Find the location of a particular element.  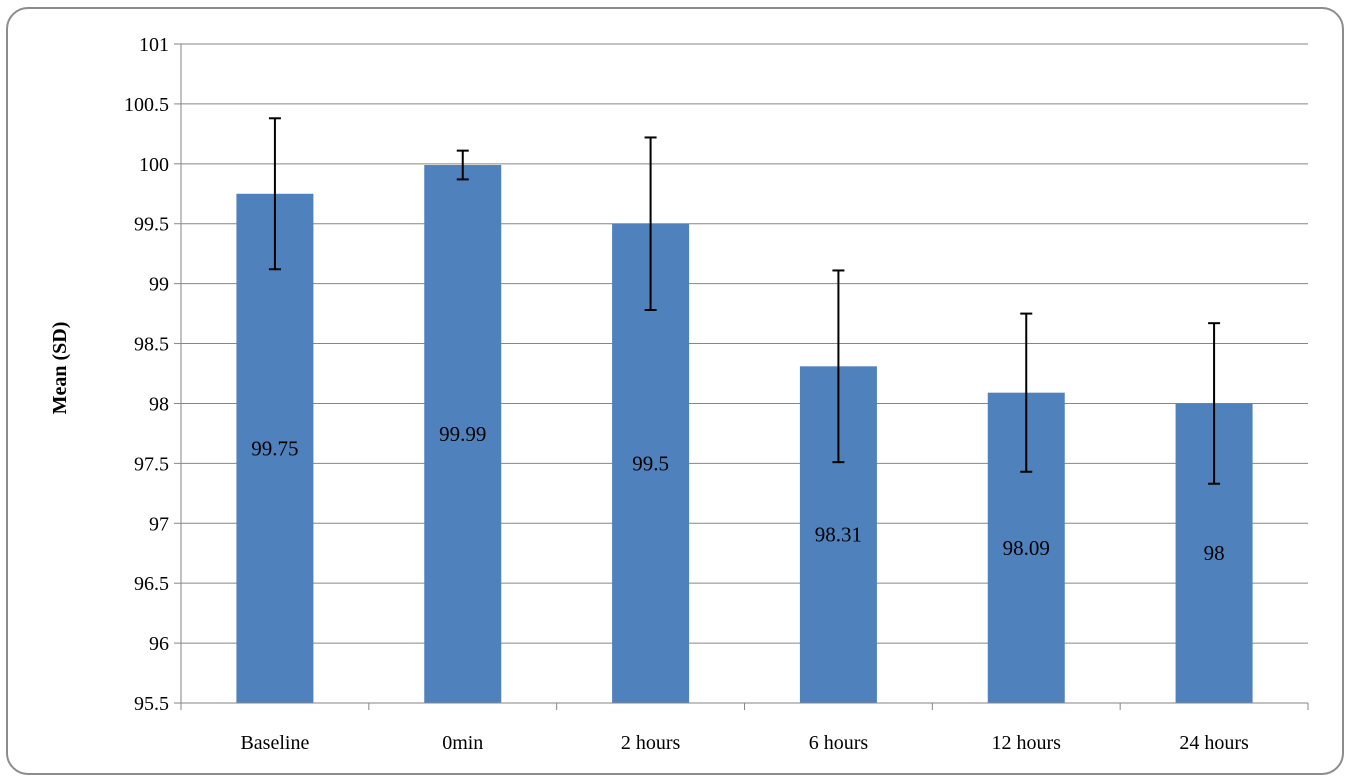

y-tick-label: 95.5 is located at coordinates (151, 704).